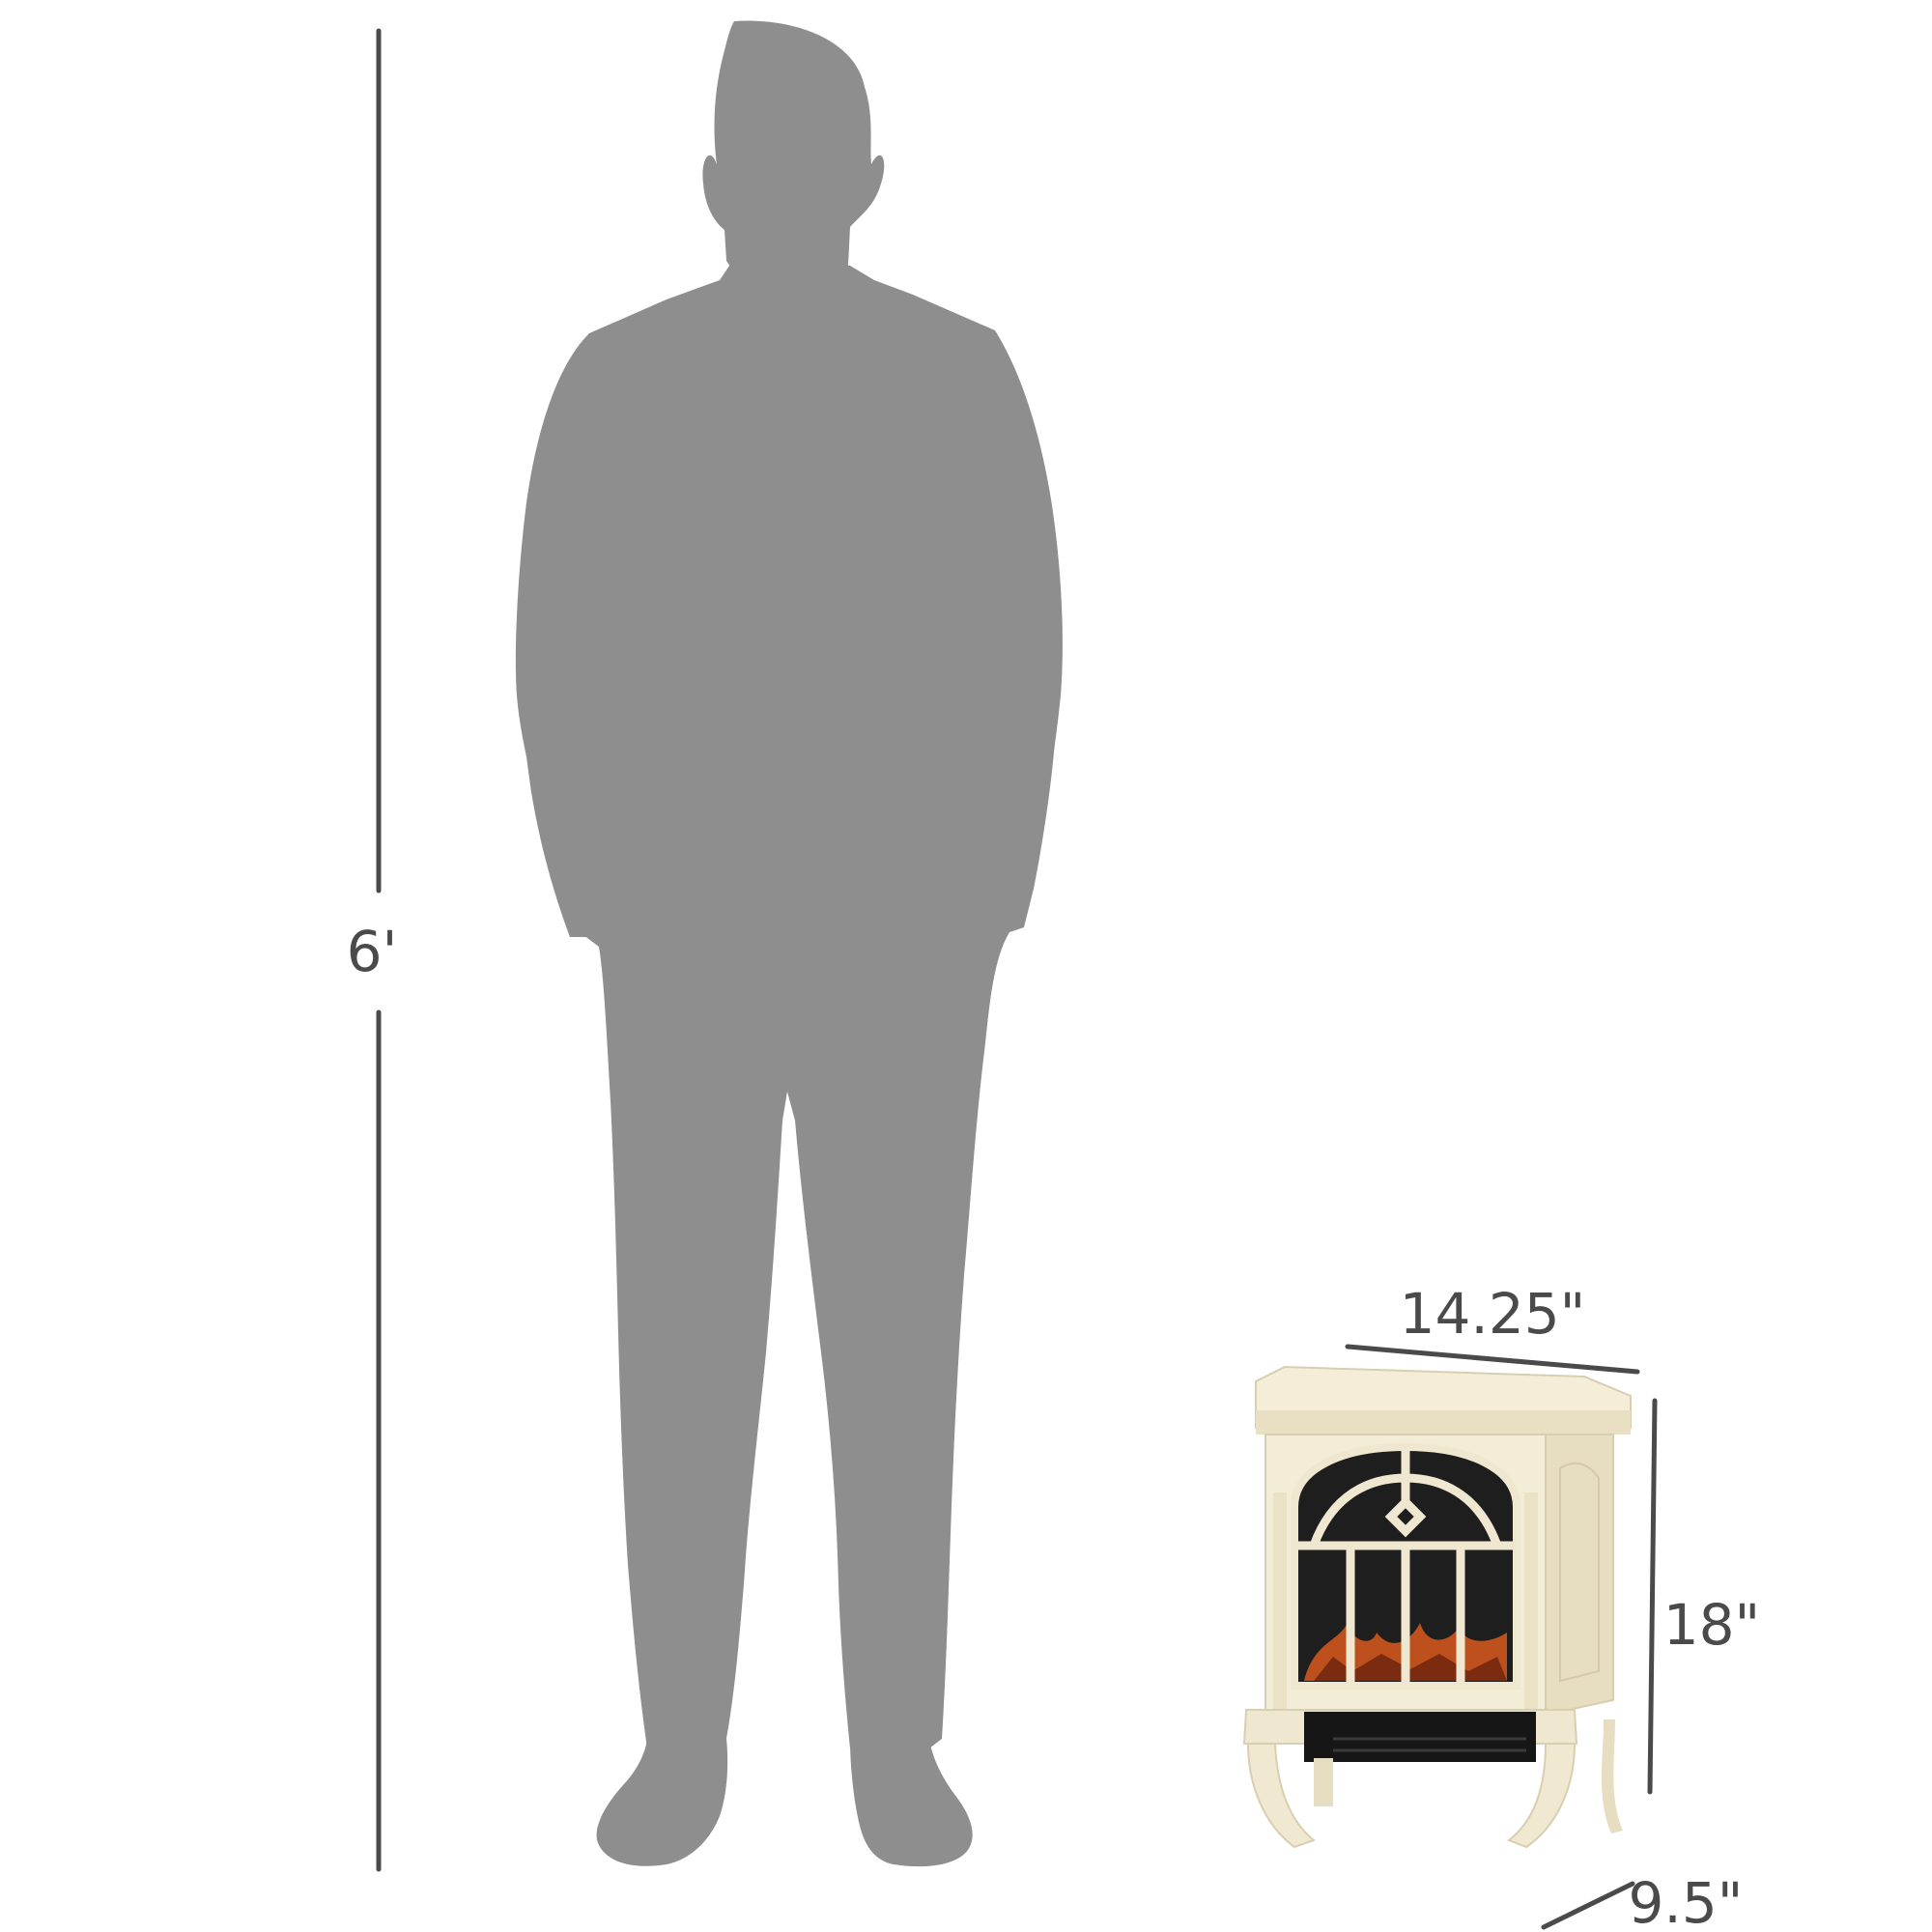 This screenshot has width=1932, height=1932. Describe the element at coordinates (1281, 1796) in the screenshot. I see `front-left-leg` at that location.